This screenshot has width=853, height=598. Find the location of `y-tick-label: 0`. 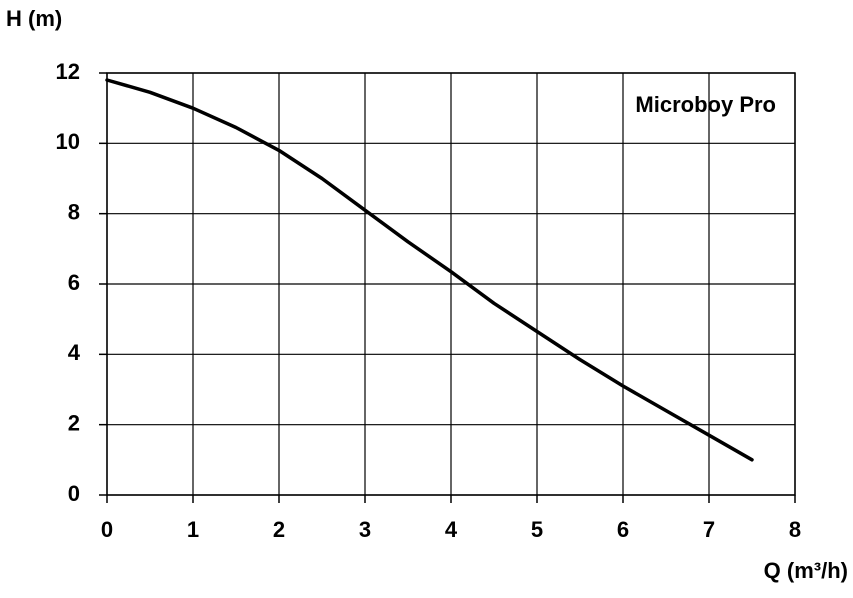

y-tick-label: 0 is located at coordinates (74, 493).